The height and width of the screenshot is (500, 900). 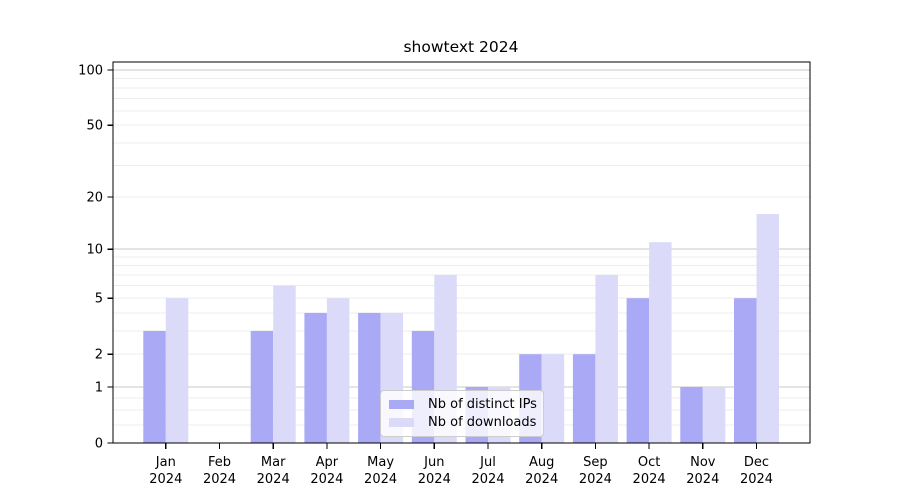 What do you see at coordinates (369, 377) in the screenshot?
I see `bar-distinct-ips-may` at bounding box center [369, 377].